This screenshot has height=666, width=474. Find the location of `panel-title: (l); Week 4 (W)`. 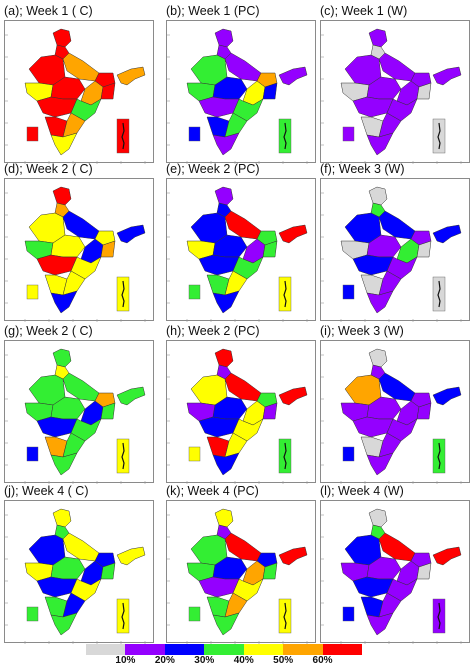

panel-title: (l); Week 4 (W) is located at coordinates (362, 491).